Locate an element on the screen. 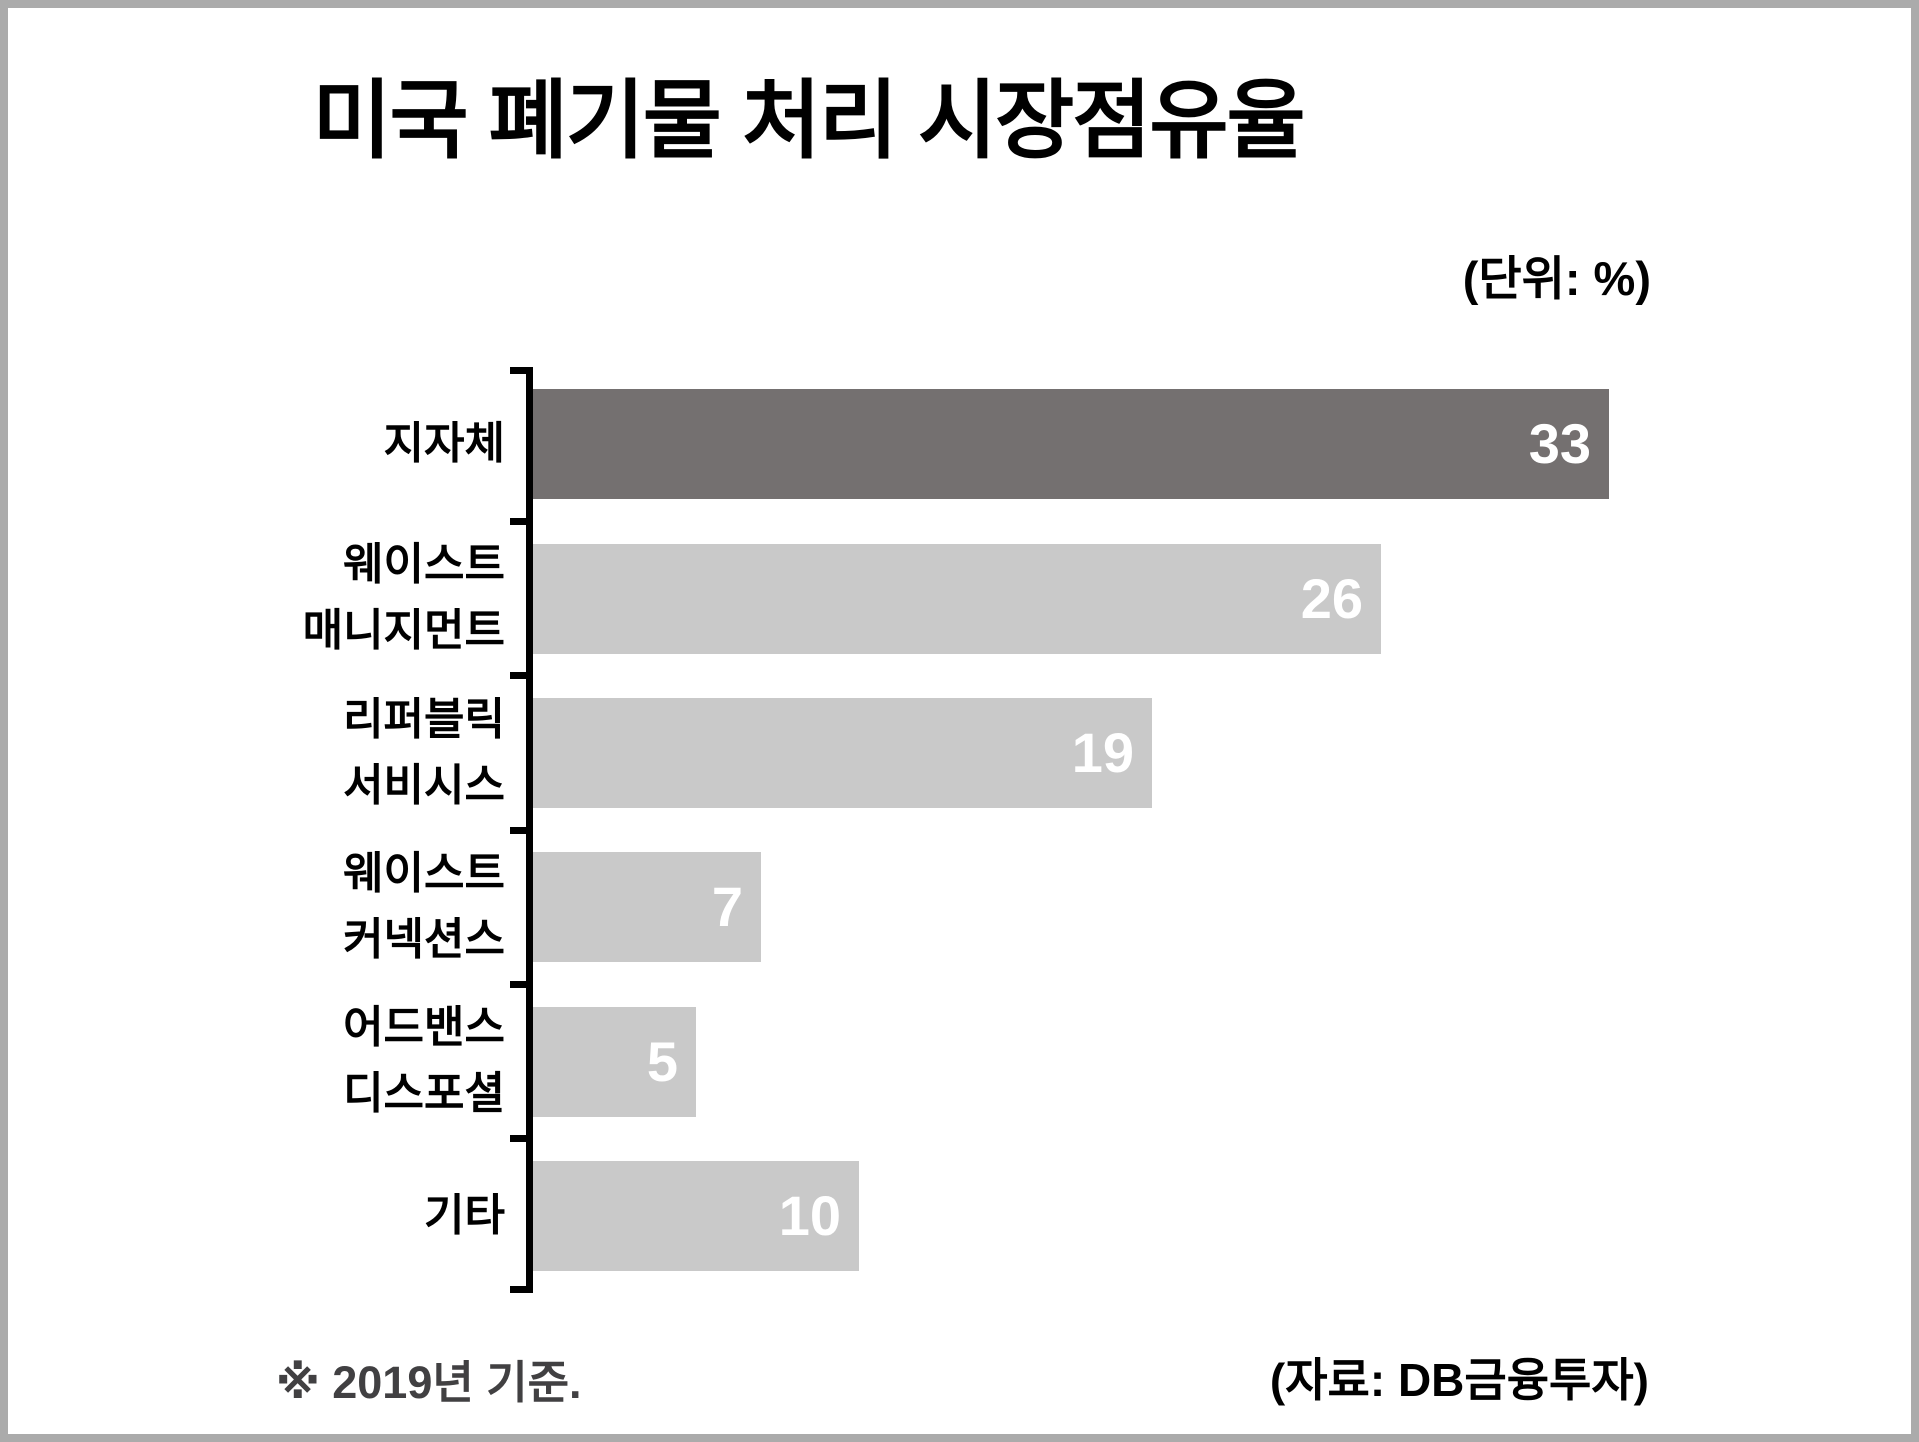  category-label: 웨이스트 매니지먼트 is located at coordinates (403, 598).